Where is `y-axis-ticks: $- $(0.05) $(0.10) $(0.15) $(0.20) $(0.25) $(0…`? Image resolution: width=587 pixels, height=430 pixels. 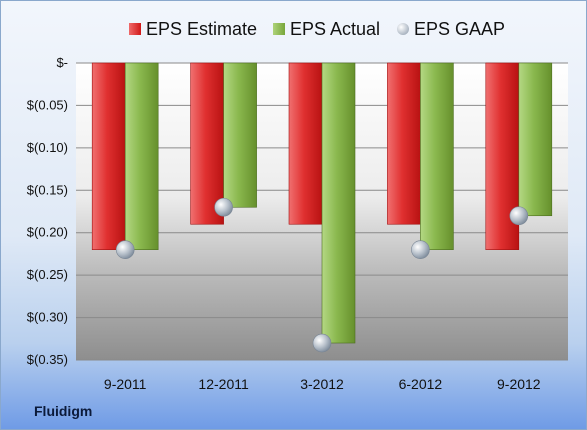
y-axis-ticks: $- $(0.05) $(0.10) $(0.15) $(0.20) $(0.25) $(0… is located at coordinates (47, 211).